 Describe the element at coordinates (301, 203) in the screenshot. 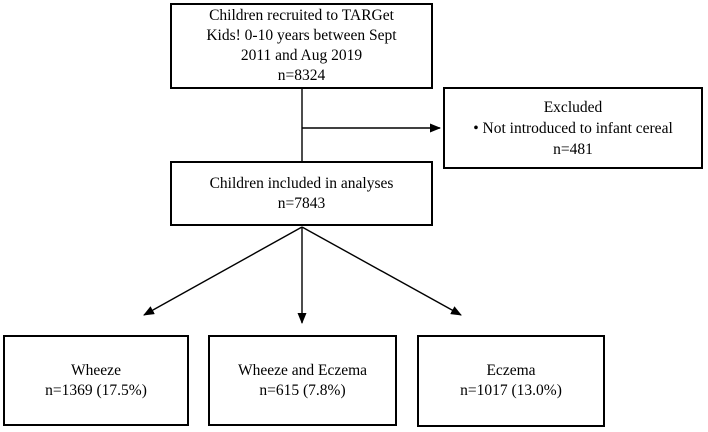

I see `box-included-count: n=7843` at that location.